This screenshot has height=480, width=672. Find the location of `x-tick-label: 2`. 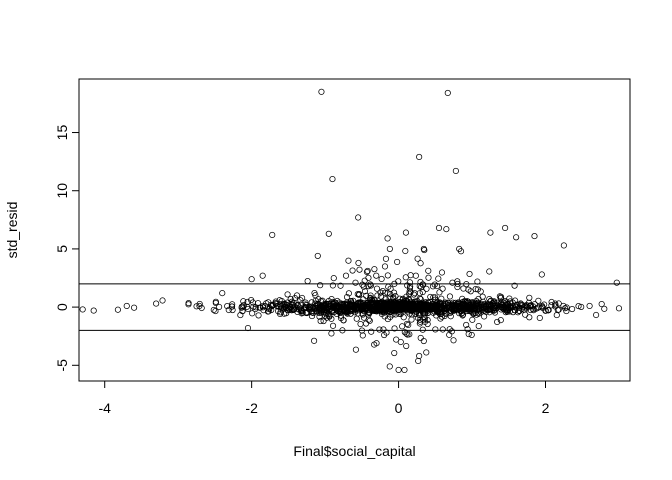

x-tick-label: 2 is located at coordinates (546, 408).